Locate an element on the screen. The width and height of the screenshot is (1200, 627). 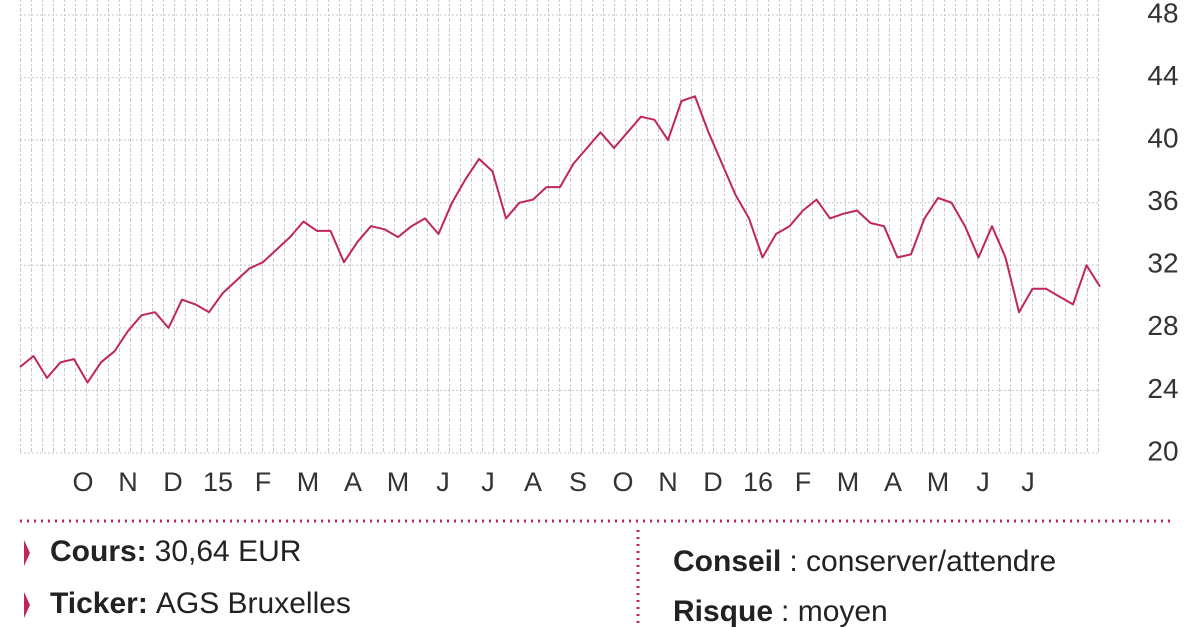
info-value: : moyen is located at coordinates (834, 611).